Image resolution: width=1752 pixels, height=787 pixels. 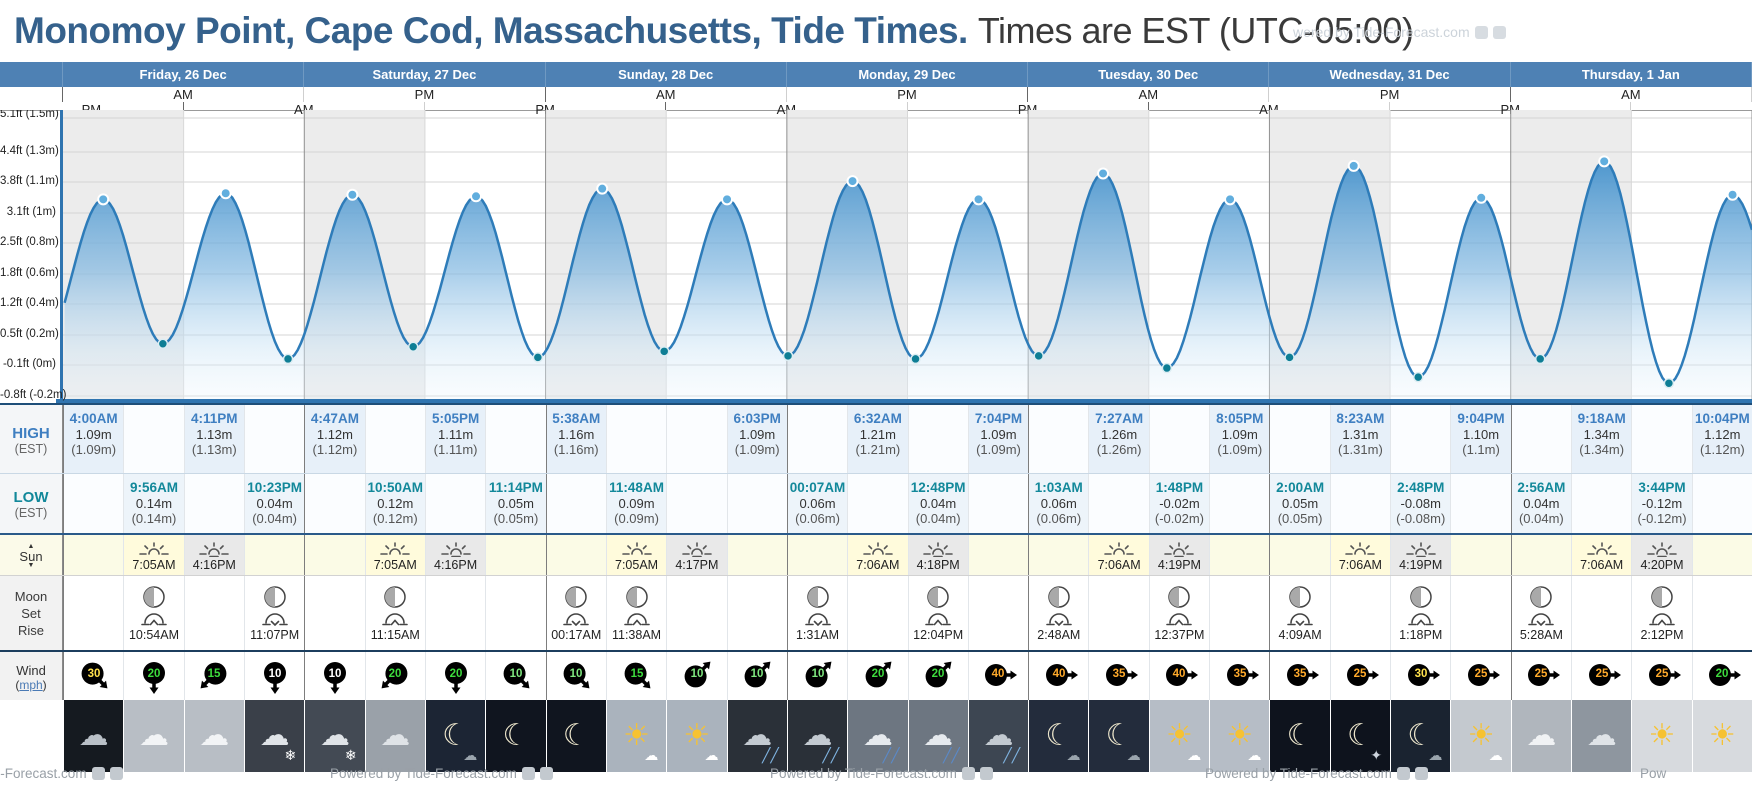 What do you see at coordinates (1421, 564) in the screenshot?
I see `sunset-time: 4:19PM` at bounding box center [1421, 564].